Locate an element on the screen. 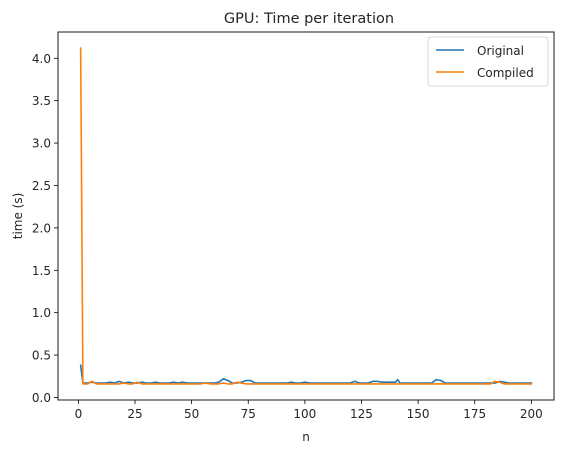 Image resolution: width=567 pixels, height=455 pixels. x-tick-label-50: 50 is located at coordinates (191, 414).